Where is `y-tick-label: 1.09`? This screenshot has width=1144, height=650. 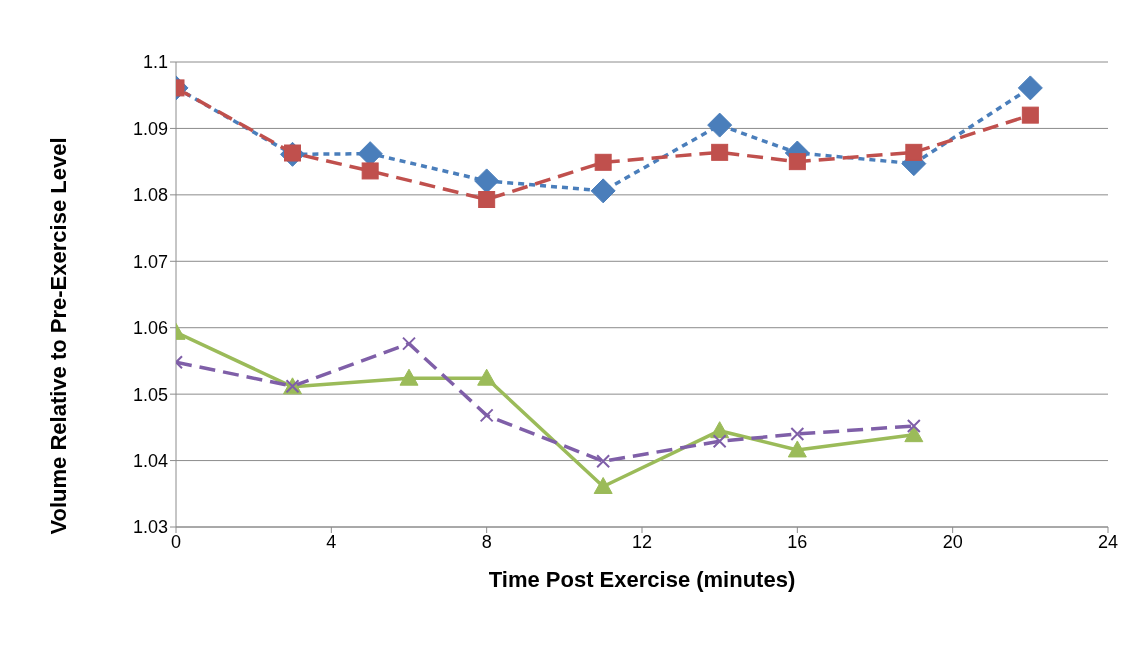
y-tick-label: 1.09 is located at coordinates (150, 128).